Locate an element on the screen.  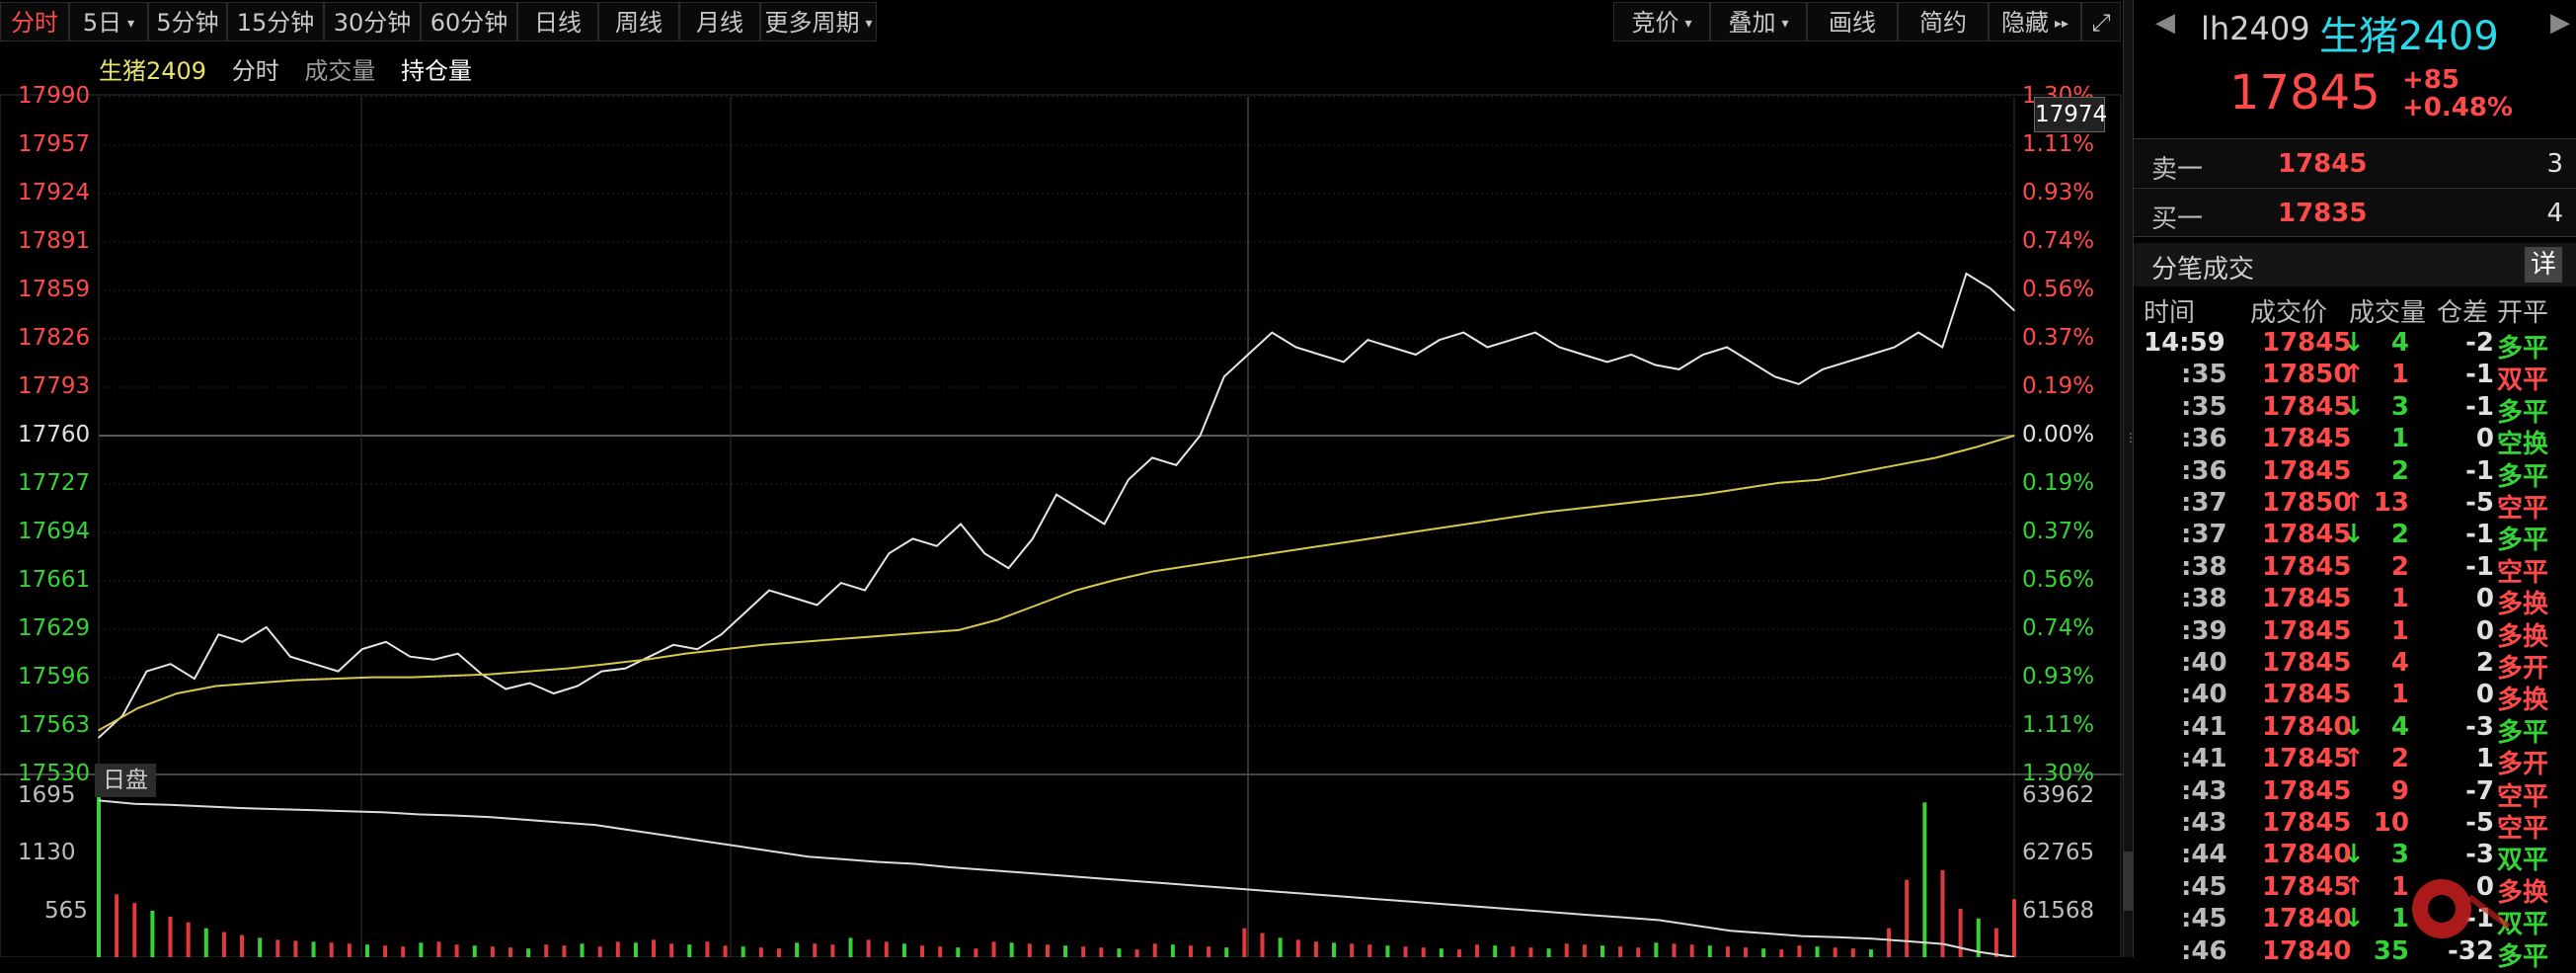
tick-price: 17845 is located at coordinates (2307, 471).